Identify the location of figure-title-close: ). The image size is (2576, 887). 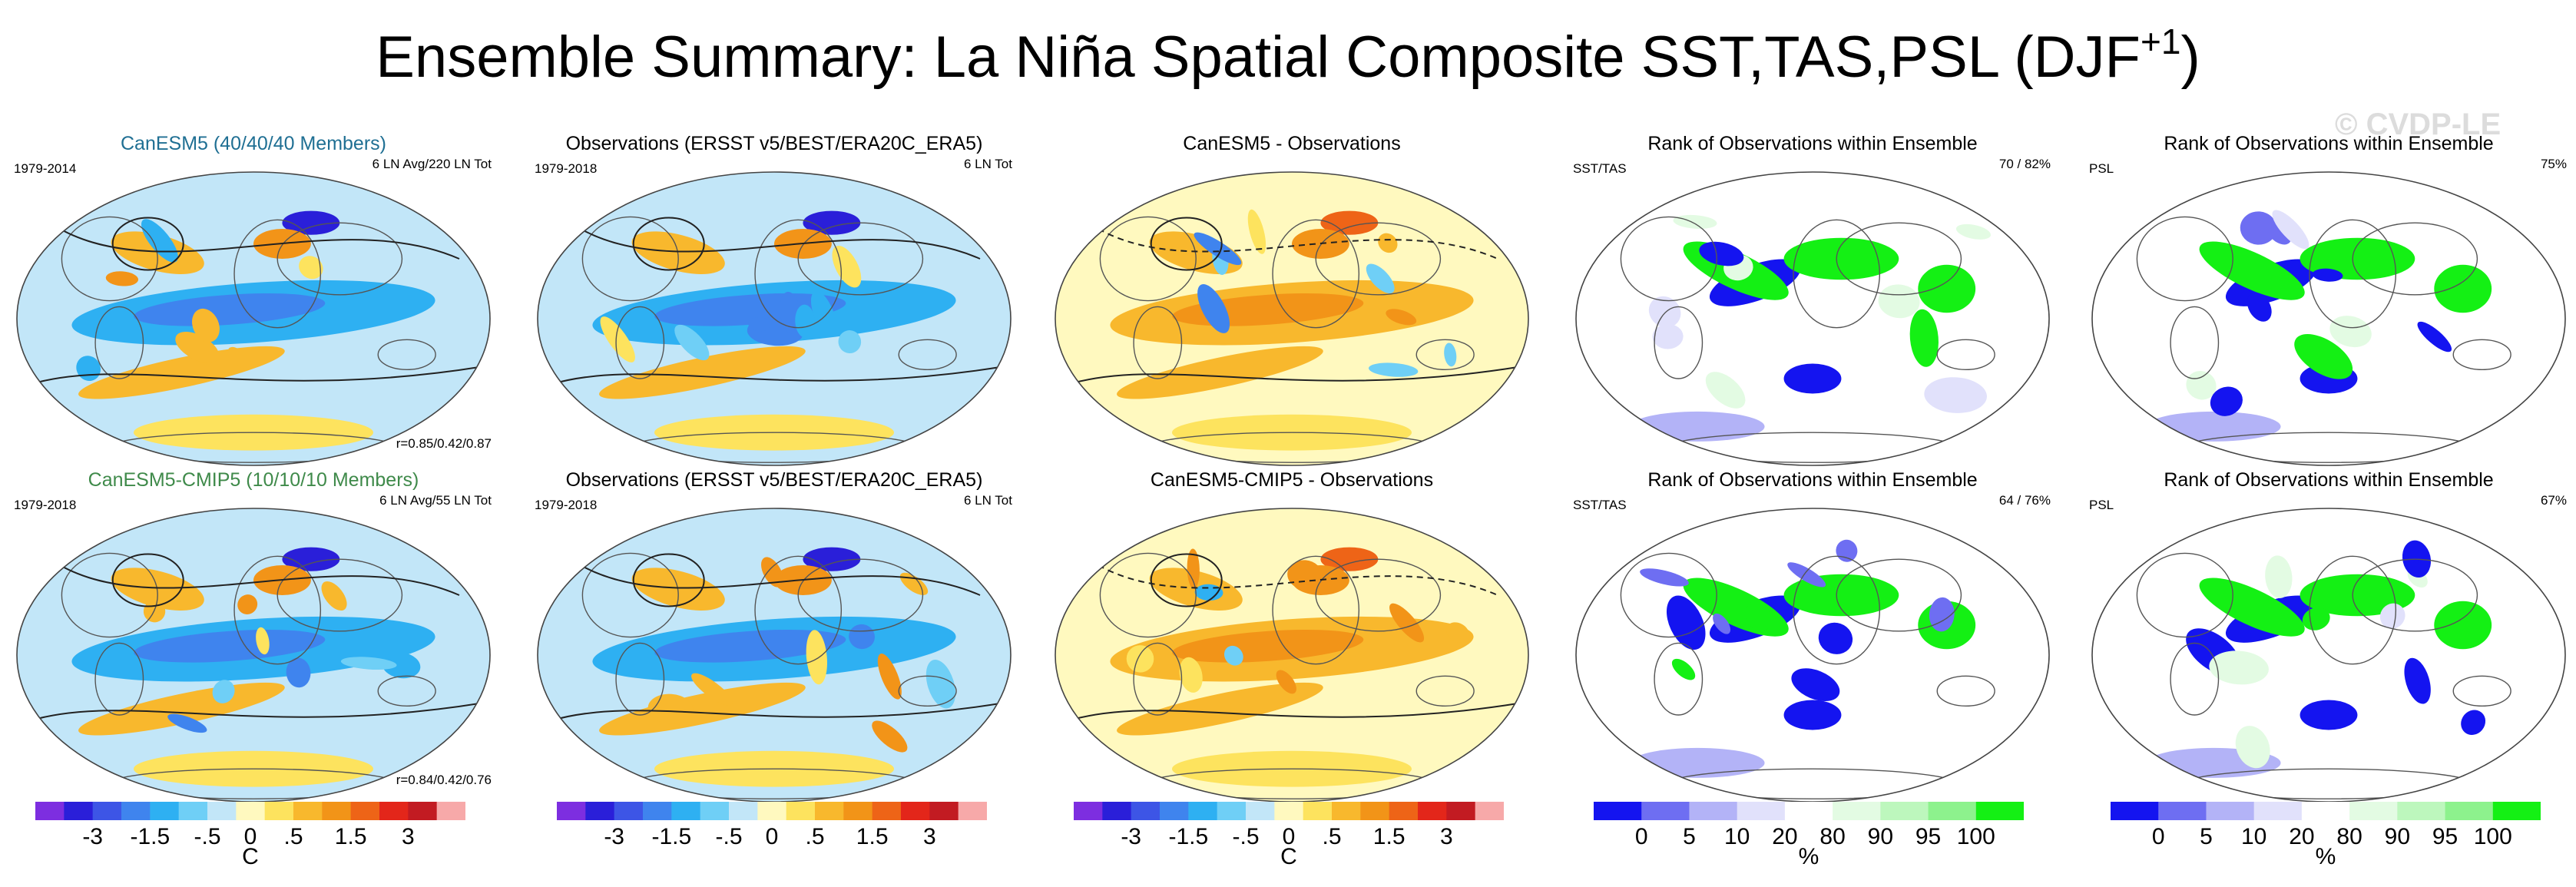
(2190, 57).